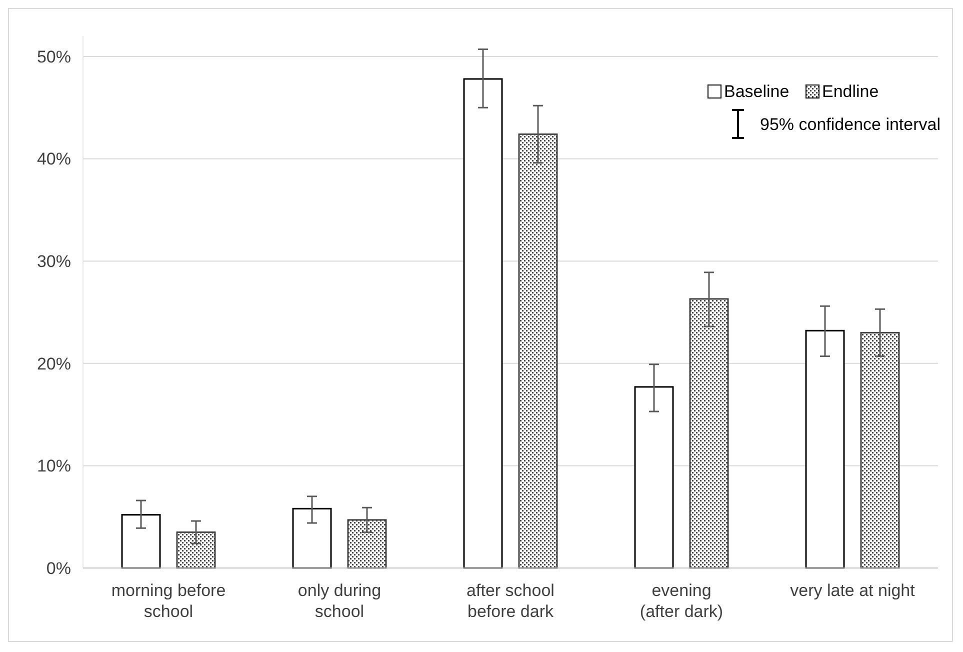 The width and height of the screenshot is (963, 652). What do you see at coordinates (510, 601) in the screenshot?
I see `x-tick-label: after school before dark` at bounding box center [510, 601].